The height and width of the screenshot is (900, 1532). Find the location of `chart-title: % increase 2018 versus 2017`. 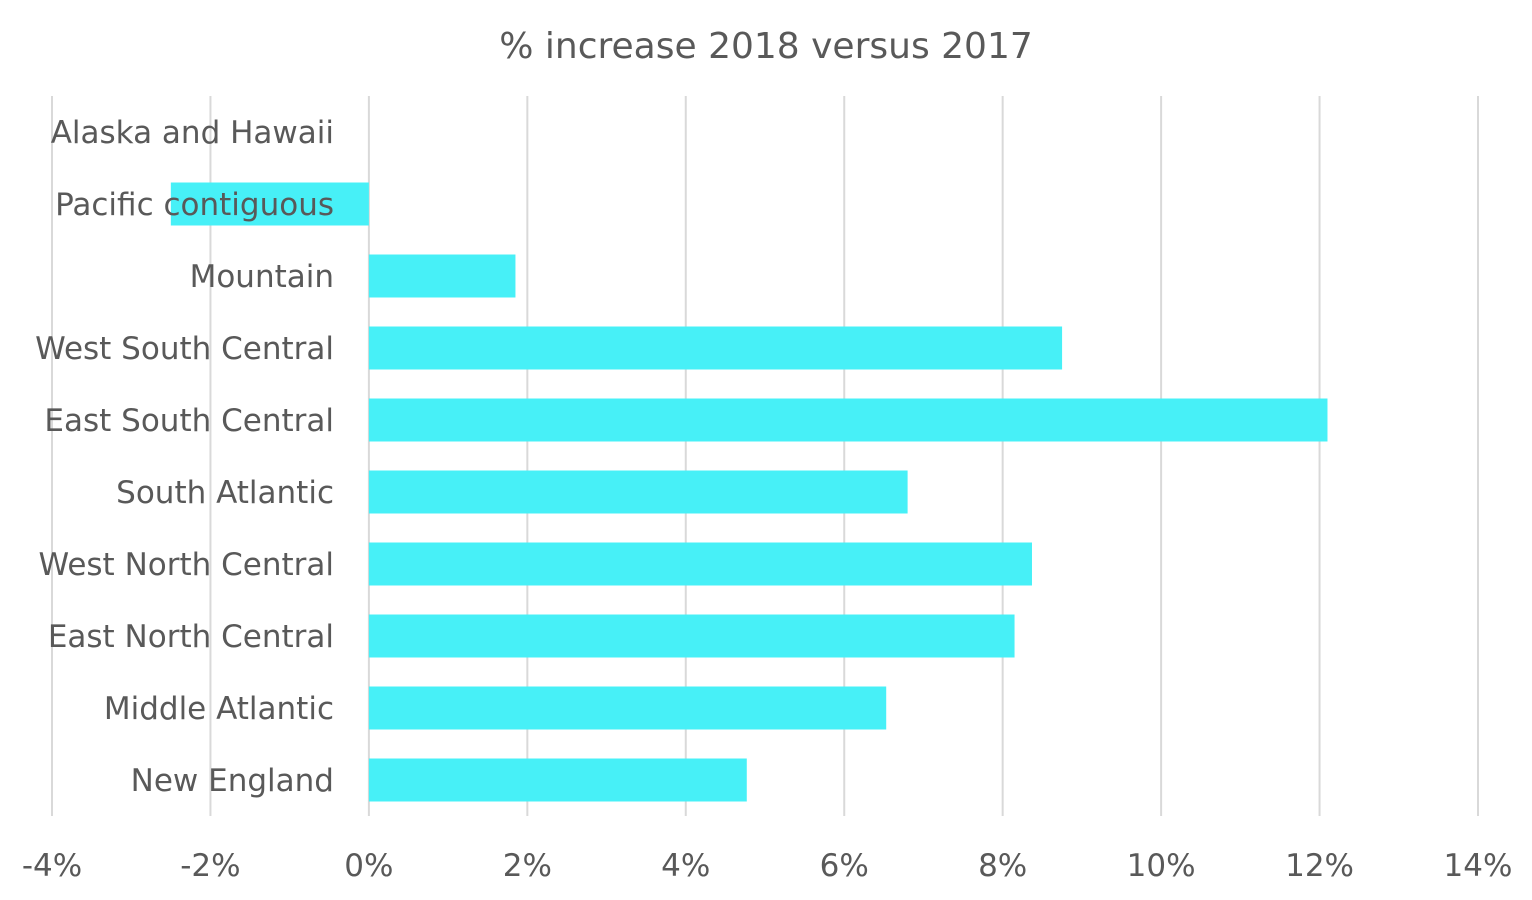

chart-title: % increase 2018 versus 2017 is located at coordinates (766, 46).